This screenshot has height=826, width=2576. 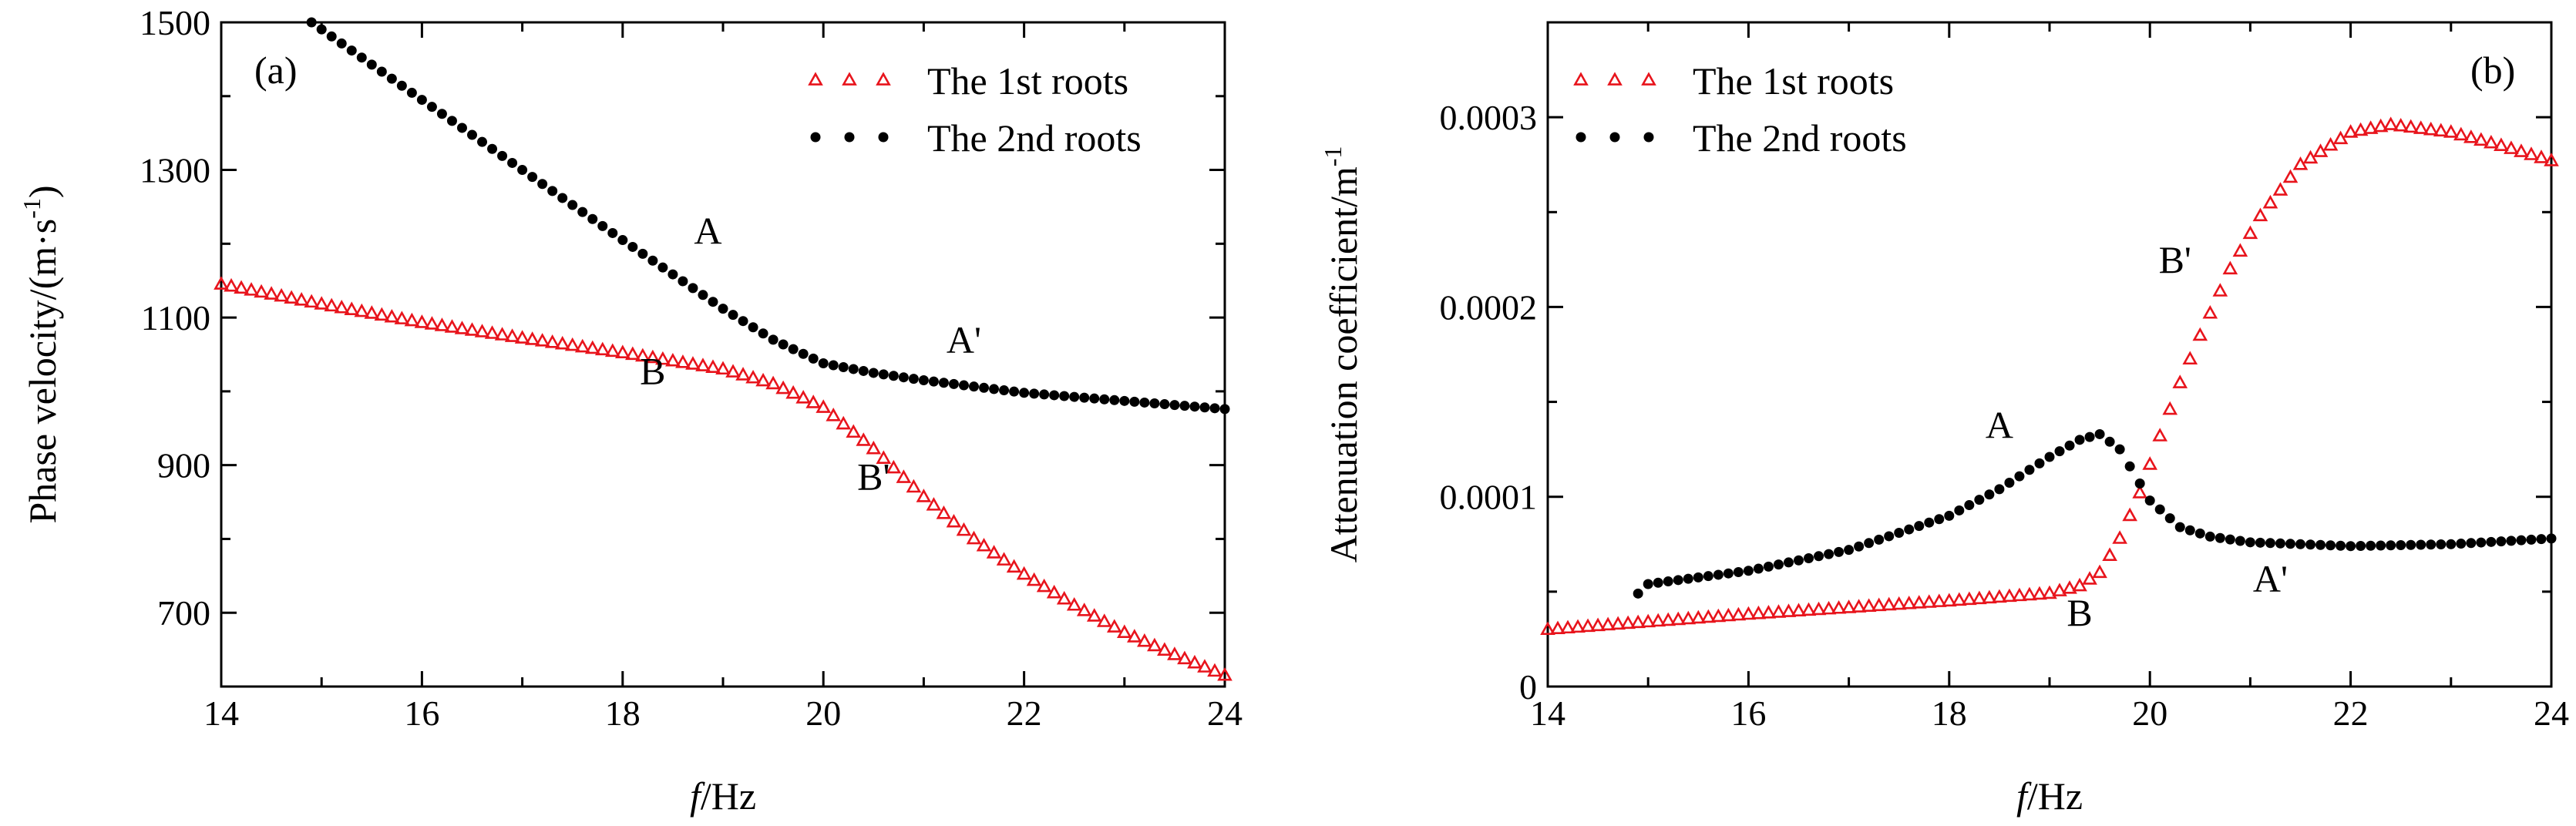 I want to click on panel-a-legend-2nd-roots: The 2nd roots, so click(x=1034, y=138).